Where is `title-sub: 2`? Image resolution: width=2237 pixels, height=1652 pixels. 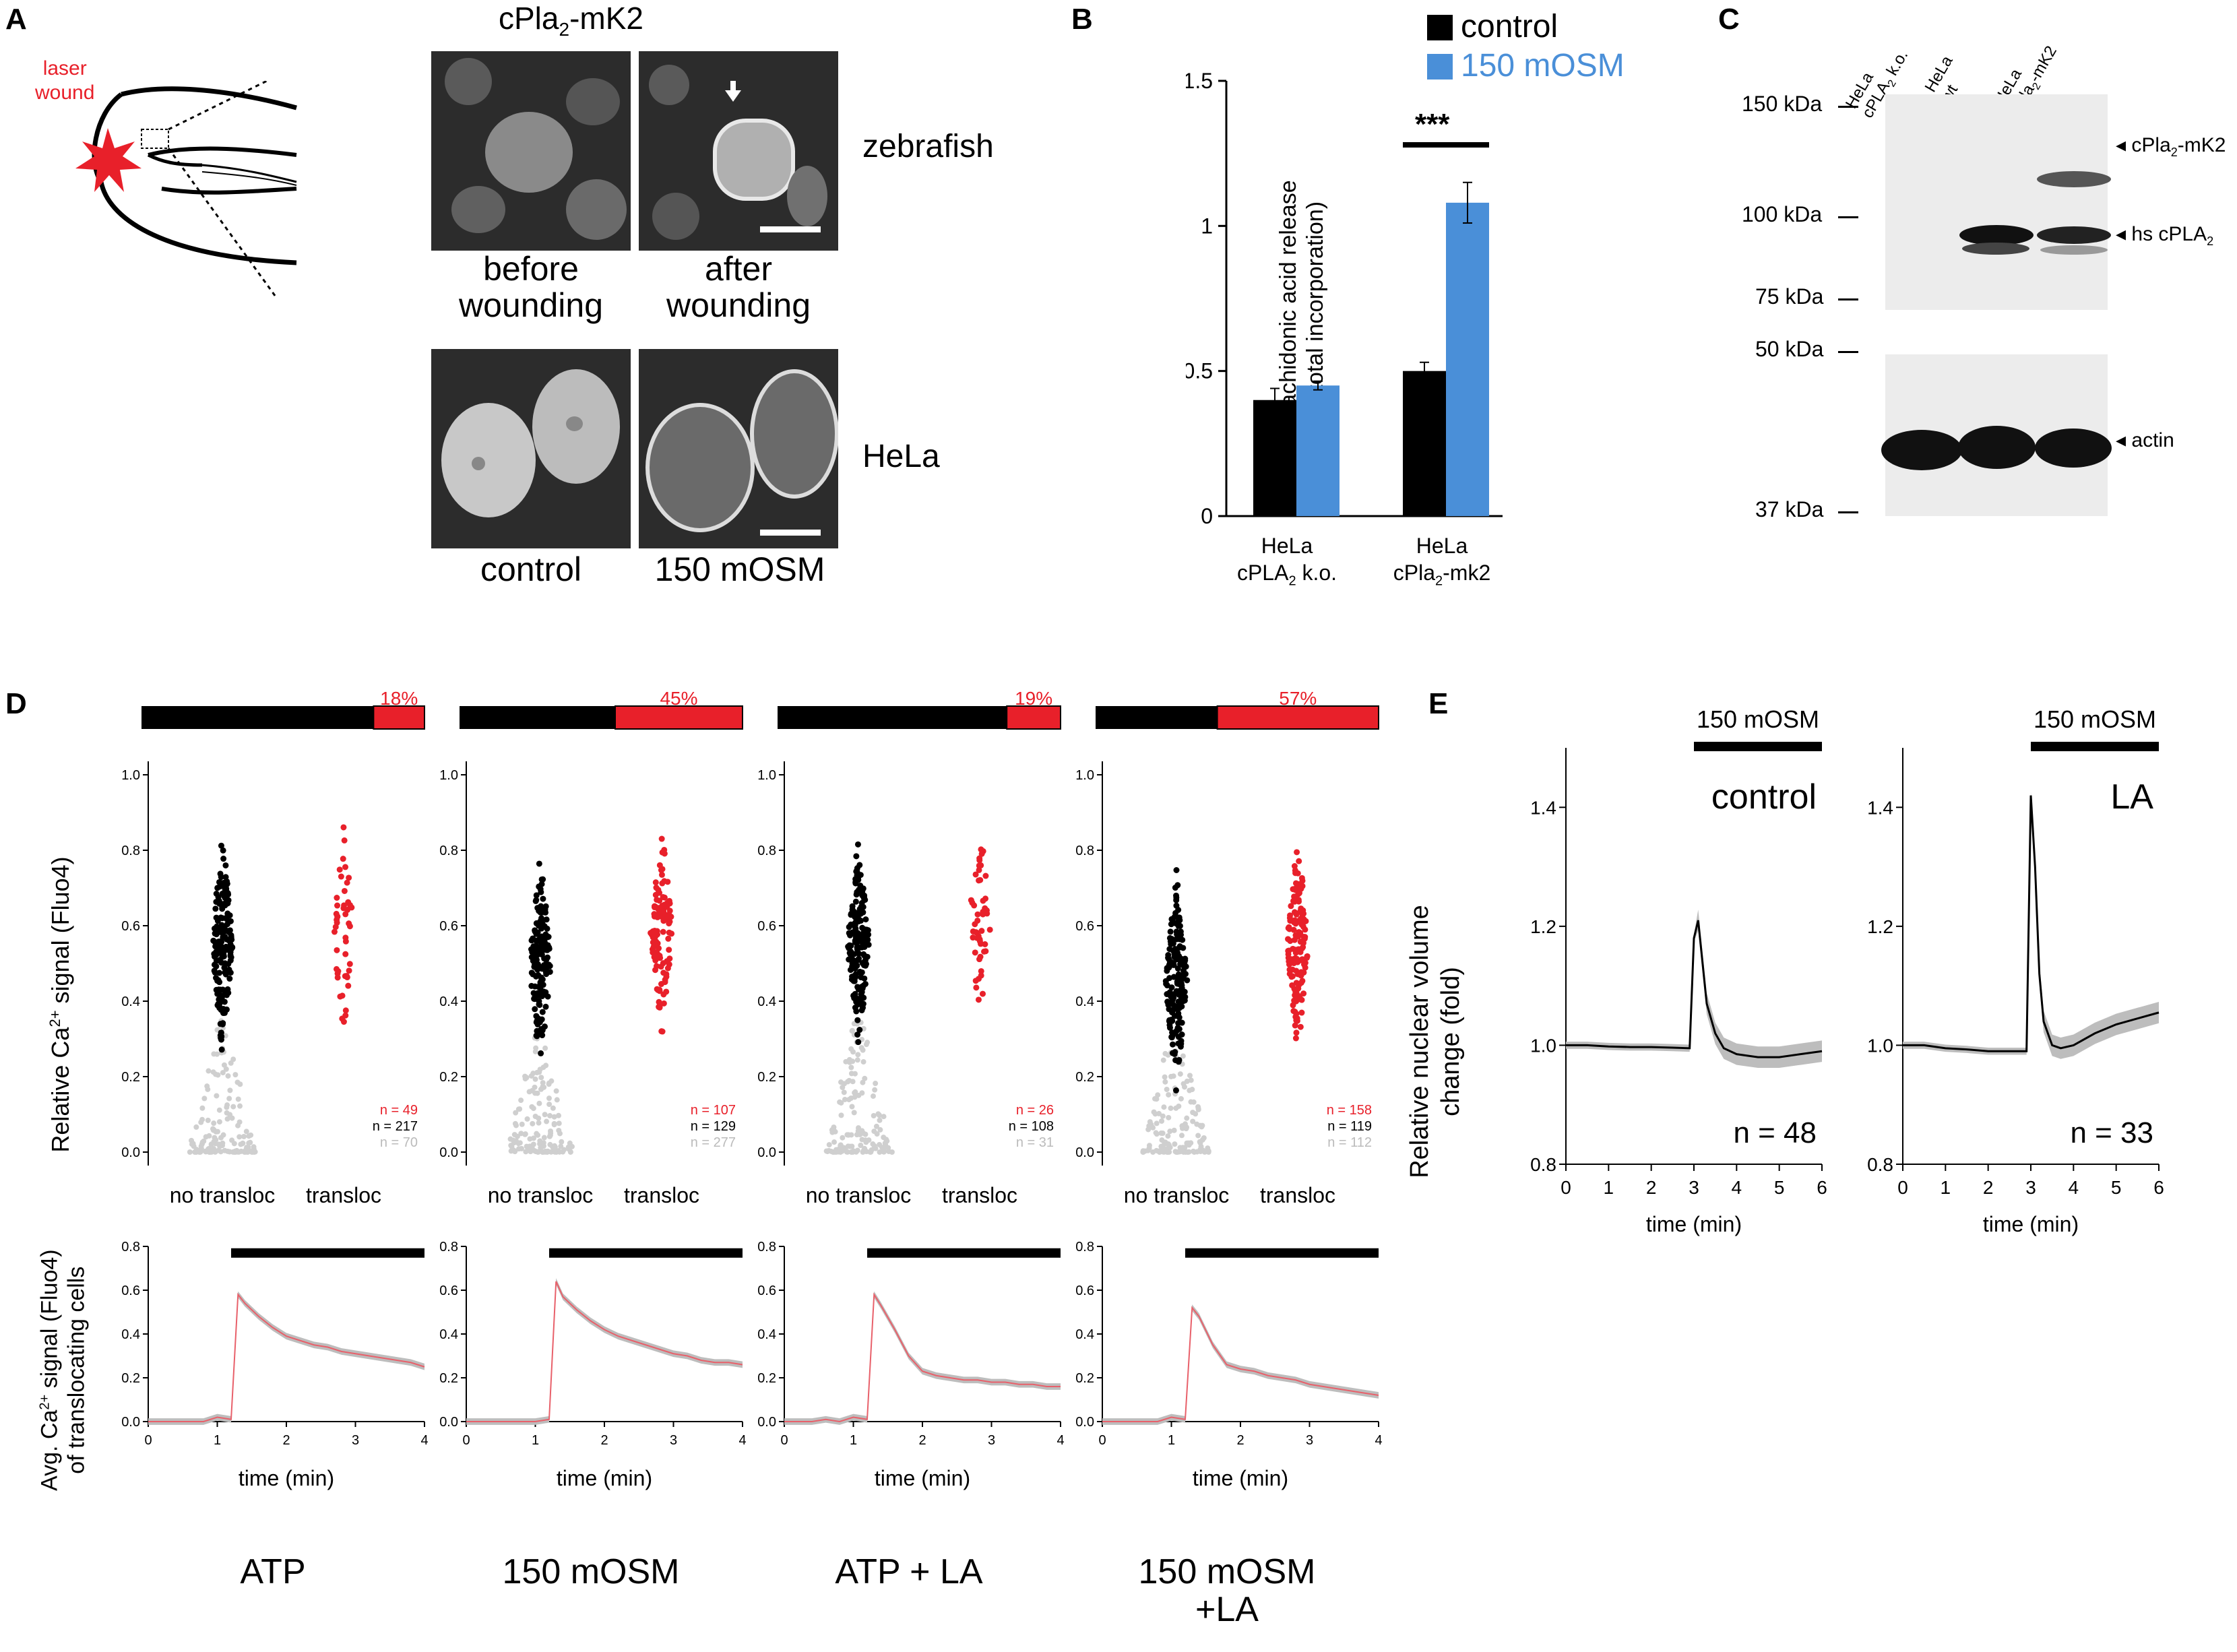
title-sub: 2 is located at coordinates (564, 29).